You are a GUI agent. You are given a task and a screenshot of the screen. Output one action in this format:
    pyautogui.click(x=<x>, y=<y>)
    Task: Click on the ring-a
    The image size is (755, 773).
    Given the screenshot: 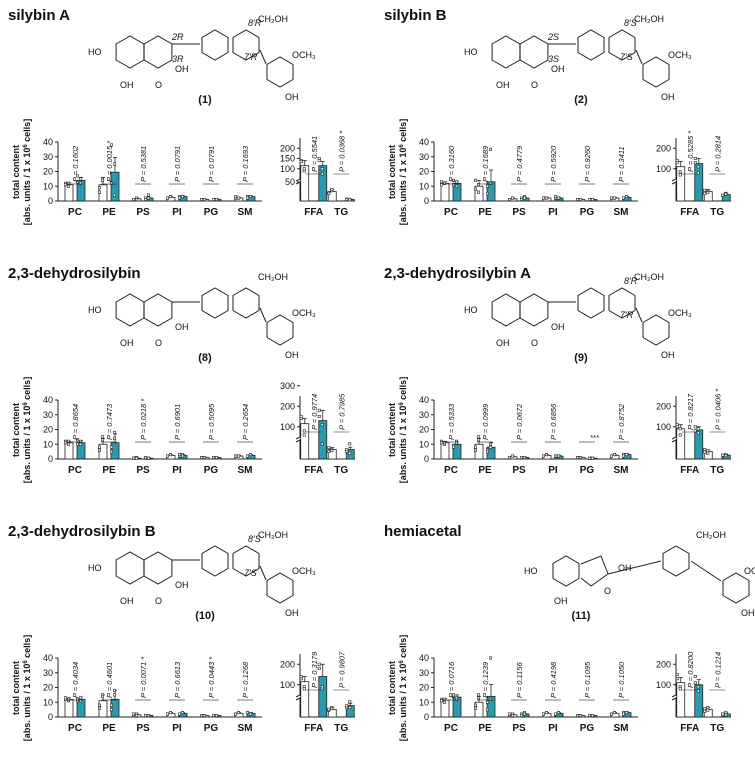 What is the action you would take?
    pyautogui.click(x=566, y=571)
    